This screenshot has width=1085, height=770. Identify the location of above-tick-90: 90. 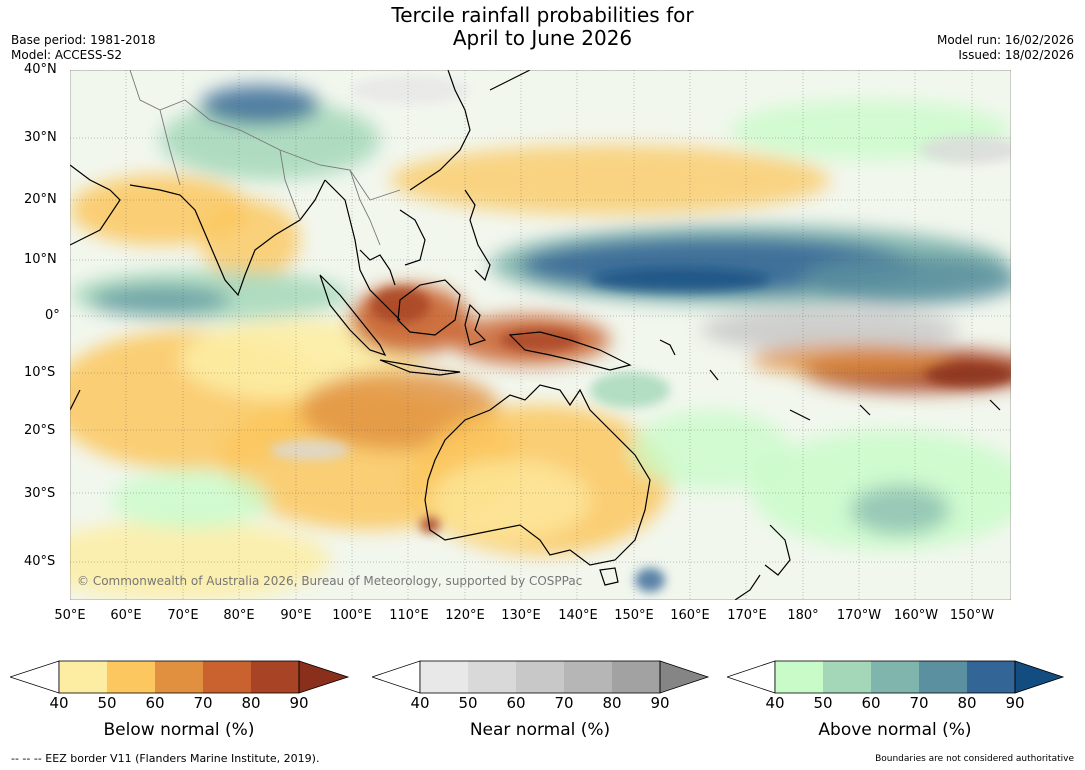
(1015, 703).